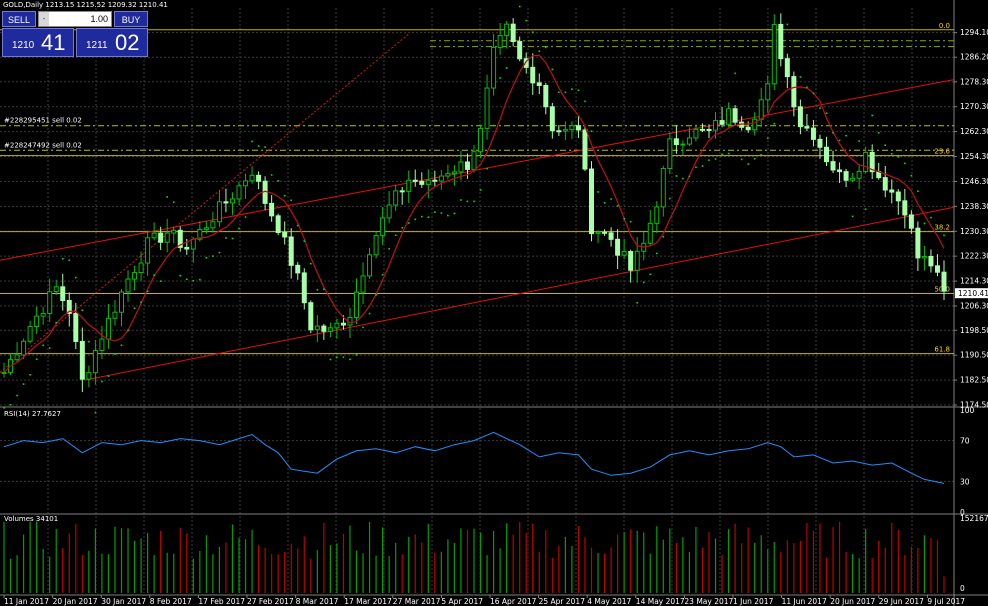 This screenshot has height=606, width=988. What do you see at coordinates (974, 355) in the screenshot?
I see `price-tick-label: 1190.50` at bounding box center [974, 355].